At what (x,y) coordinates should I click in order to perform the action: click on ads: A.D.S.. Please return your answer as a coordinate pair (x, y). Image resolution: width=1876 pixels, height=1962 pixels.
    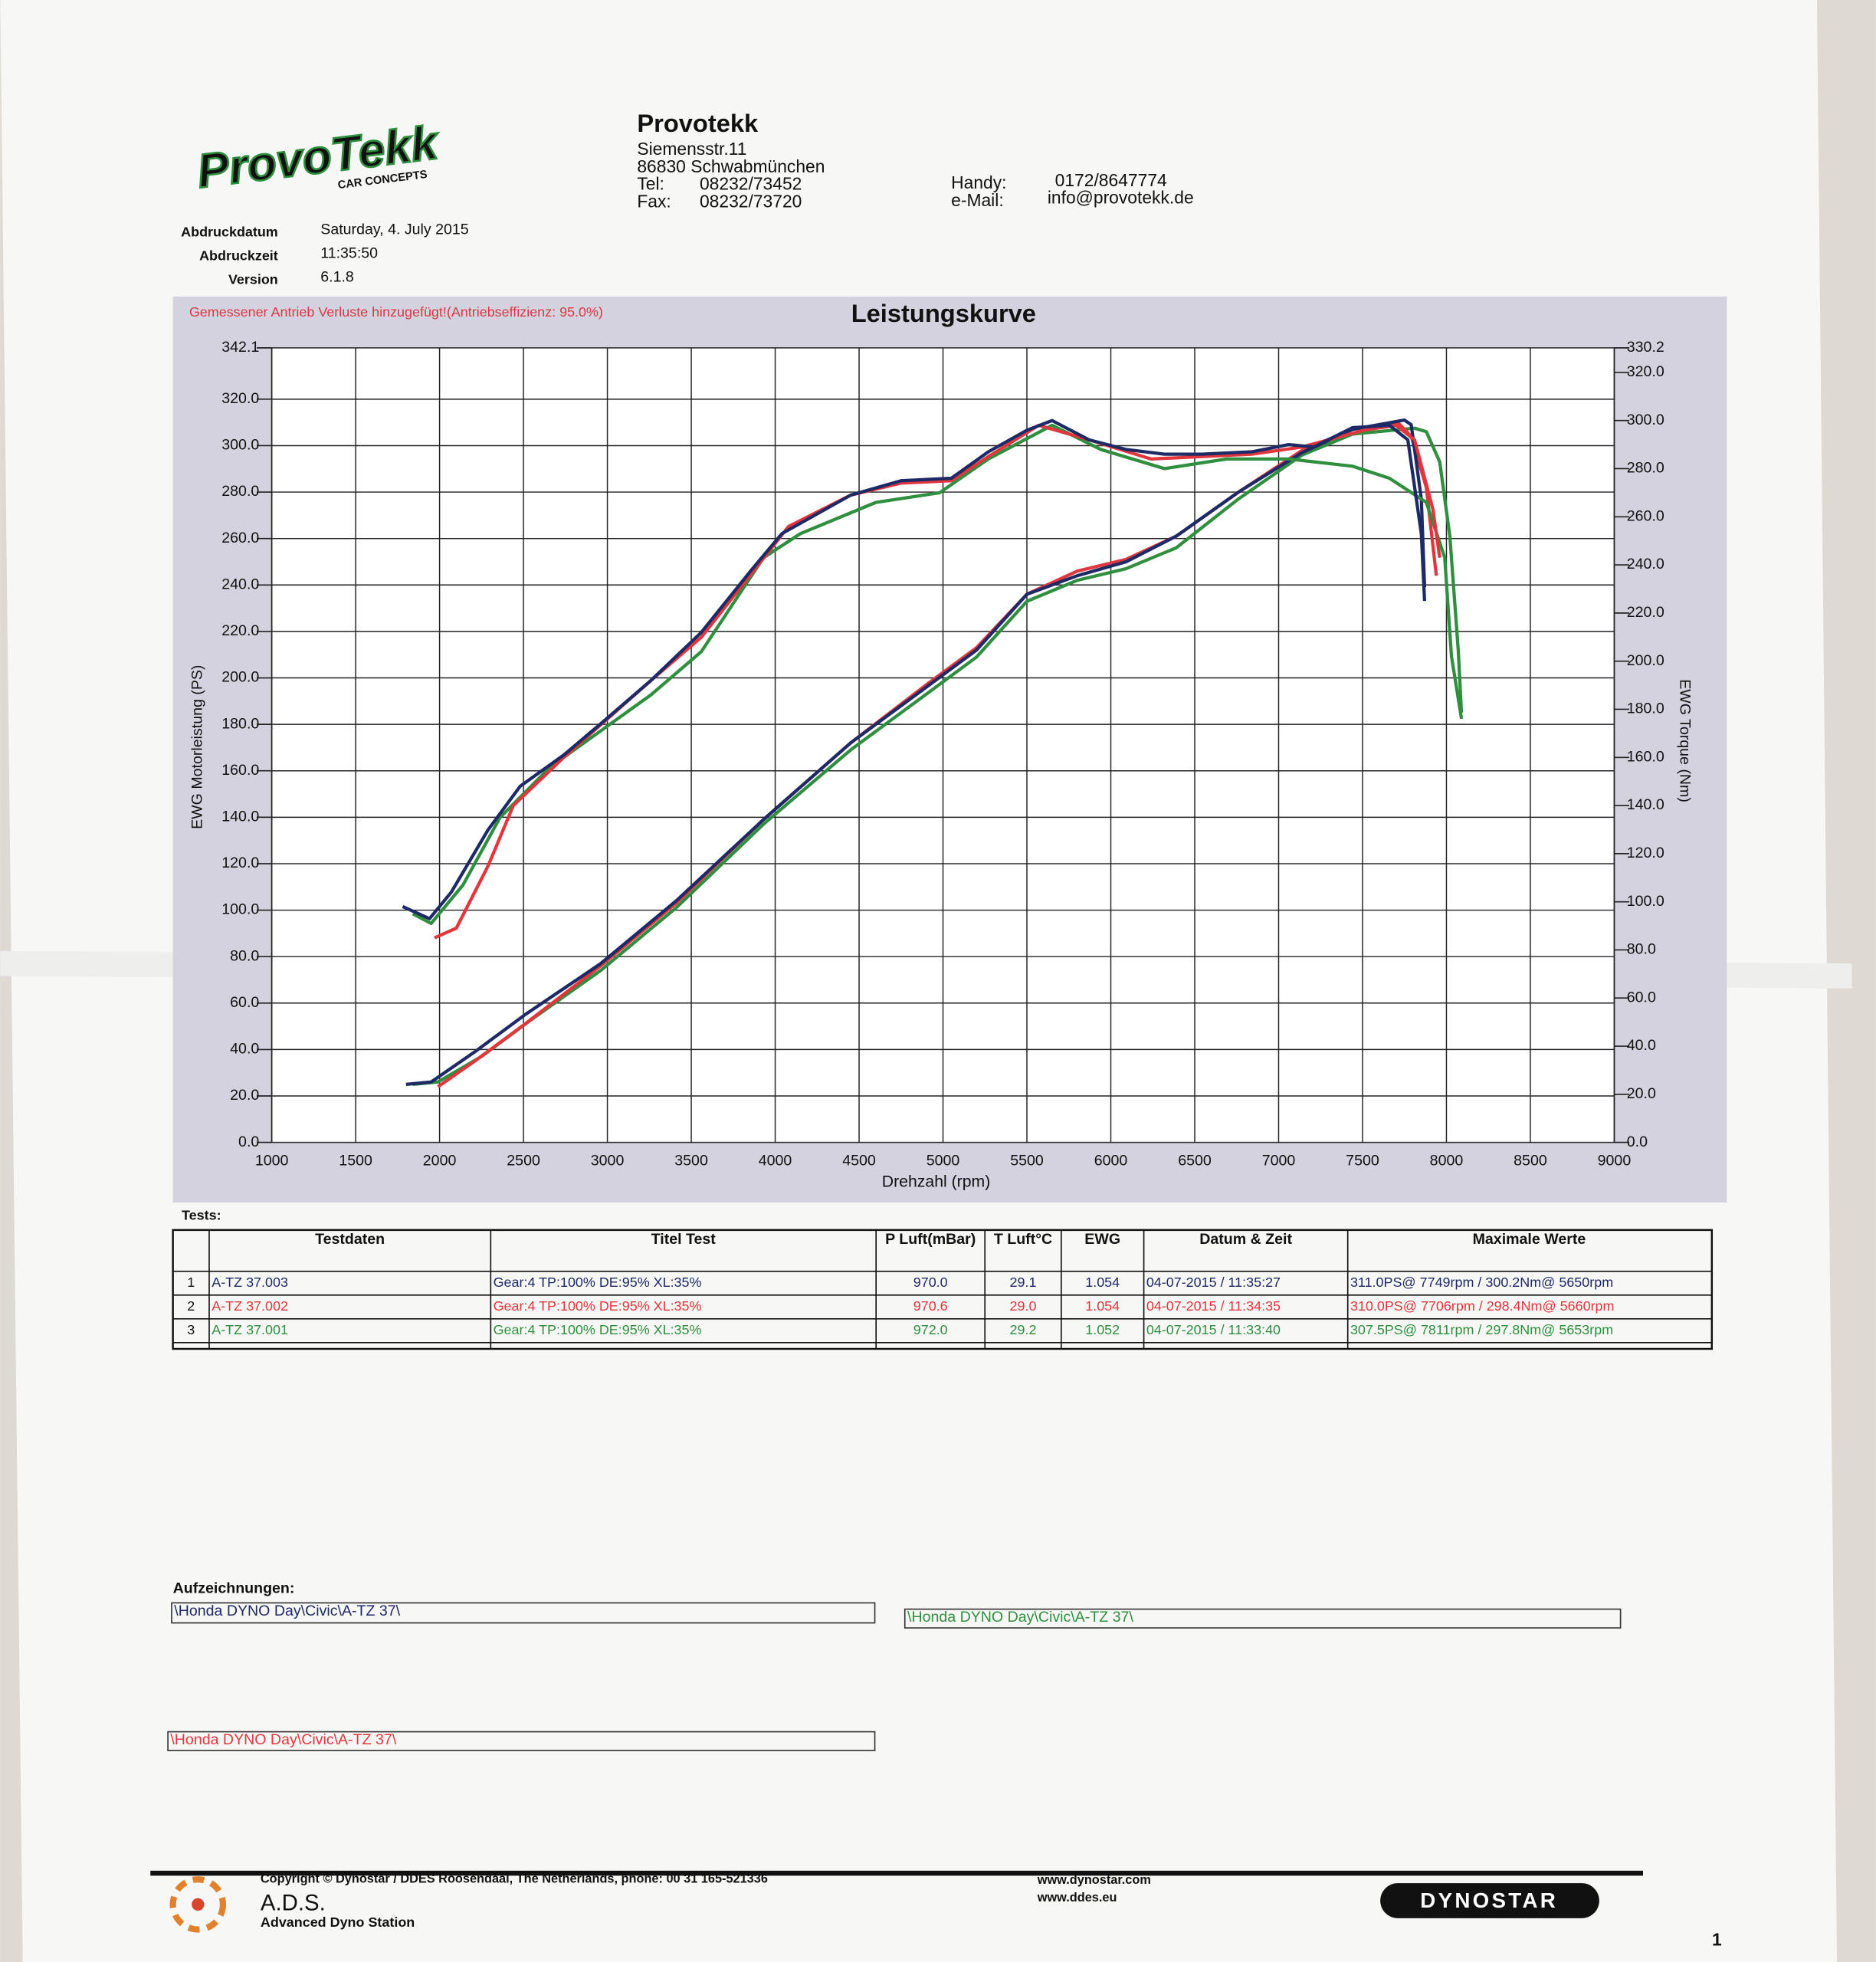
    Looking at the image, I should click on (294, 1903).